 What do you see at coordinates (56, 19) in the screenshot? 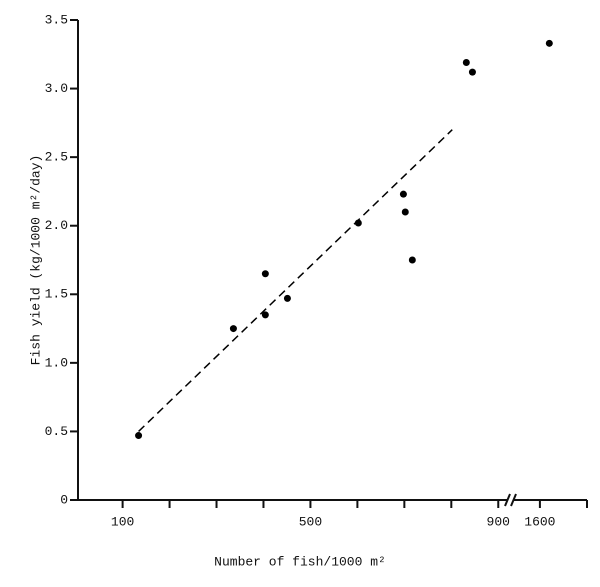
I see `y-tick-label: 3.5` at bounding box center [56, 19].